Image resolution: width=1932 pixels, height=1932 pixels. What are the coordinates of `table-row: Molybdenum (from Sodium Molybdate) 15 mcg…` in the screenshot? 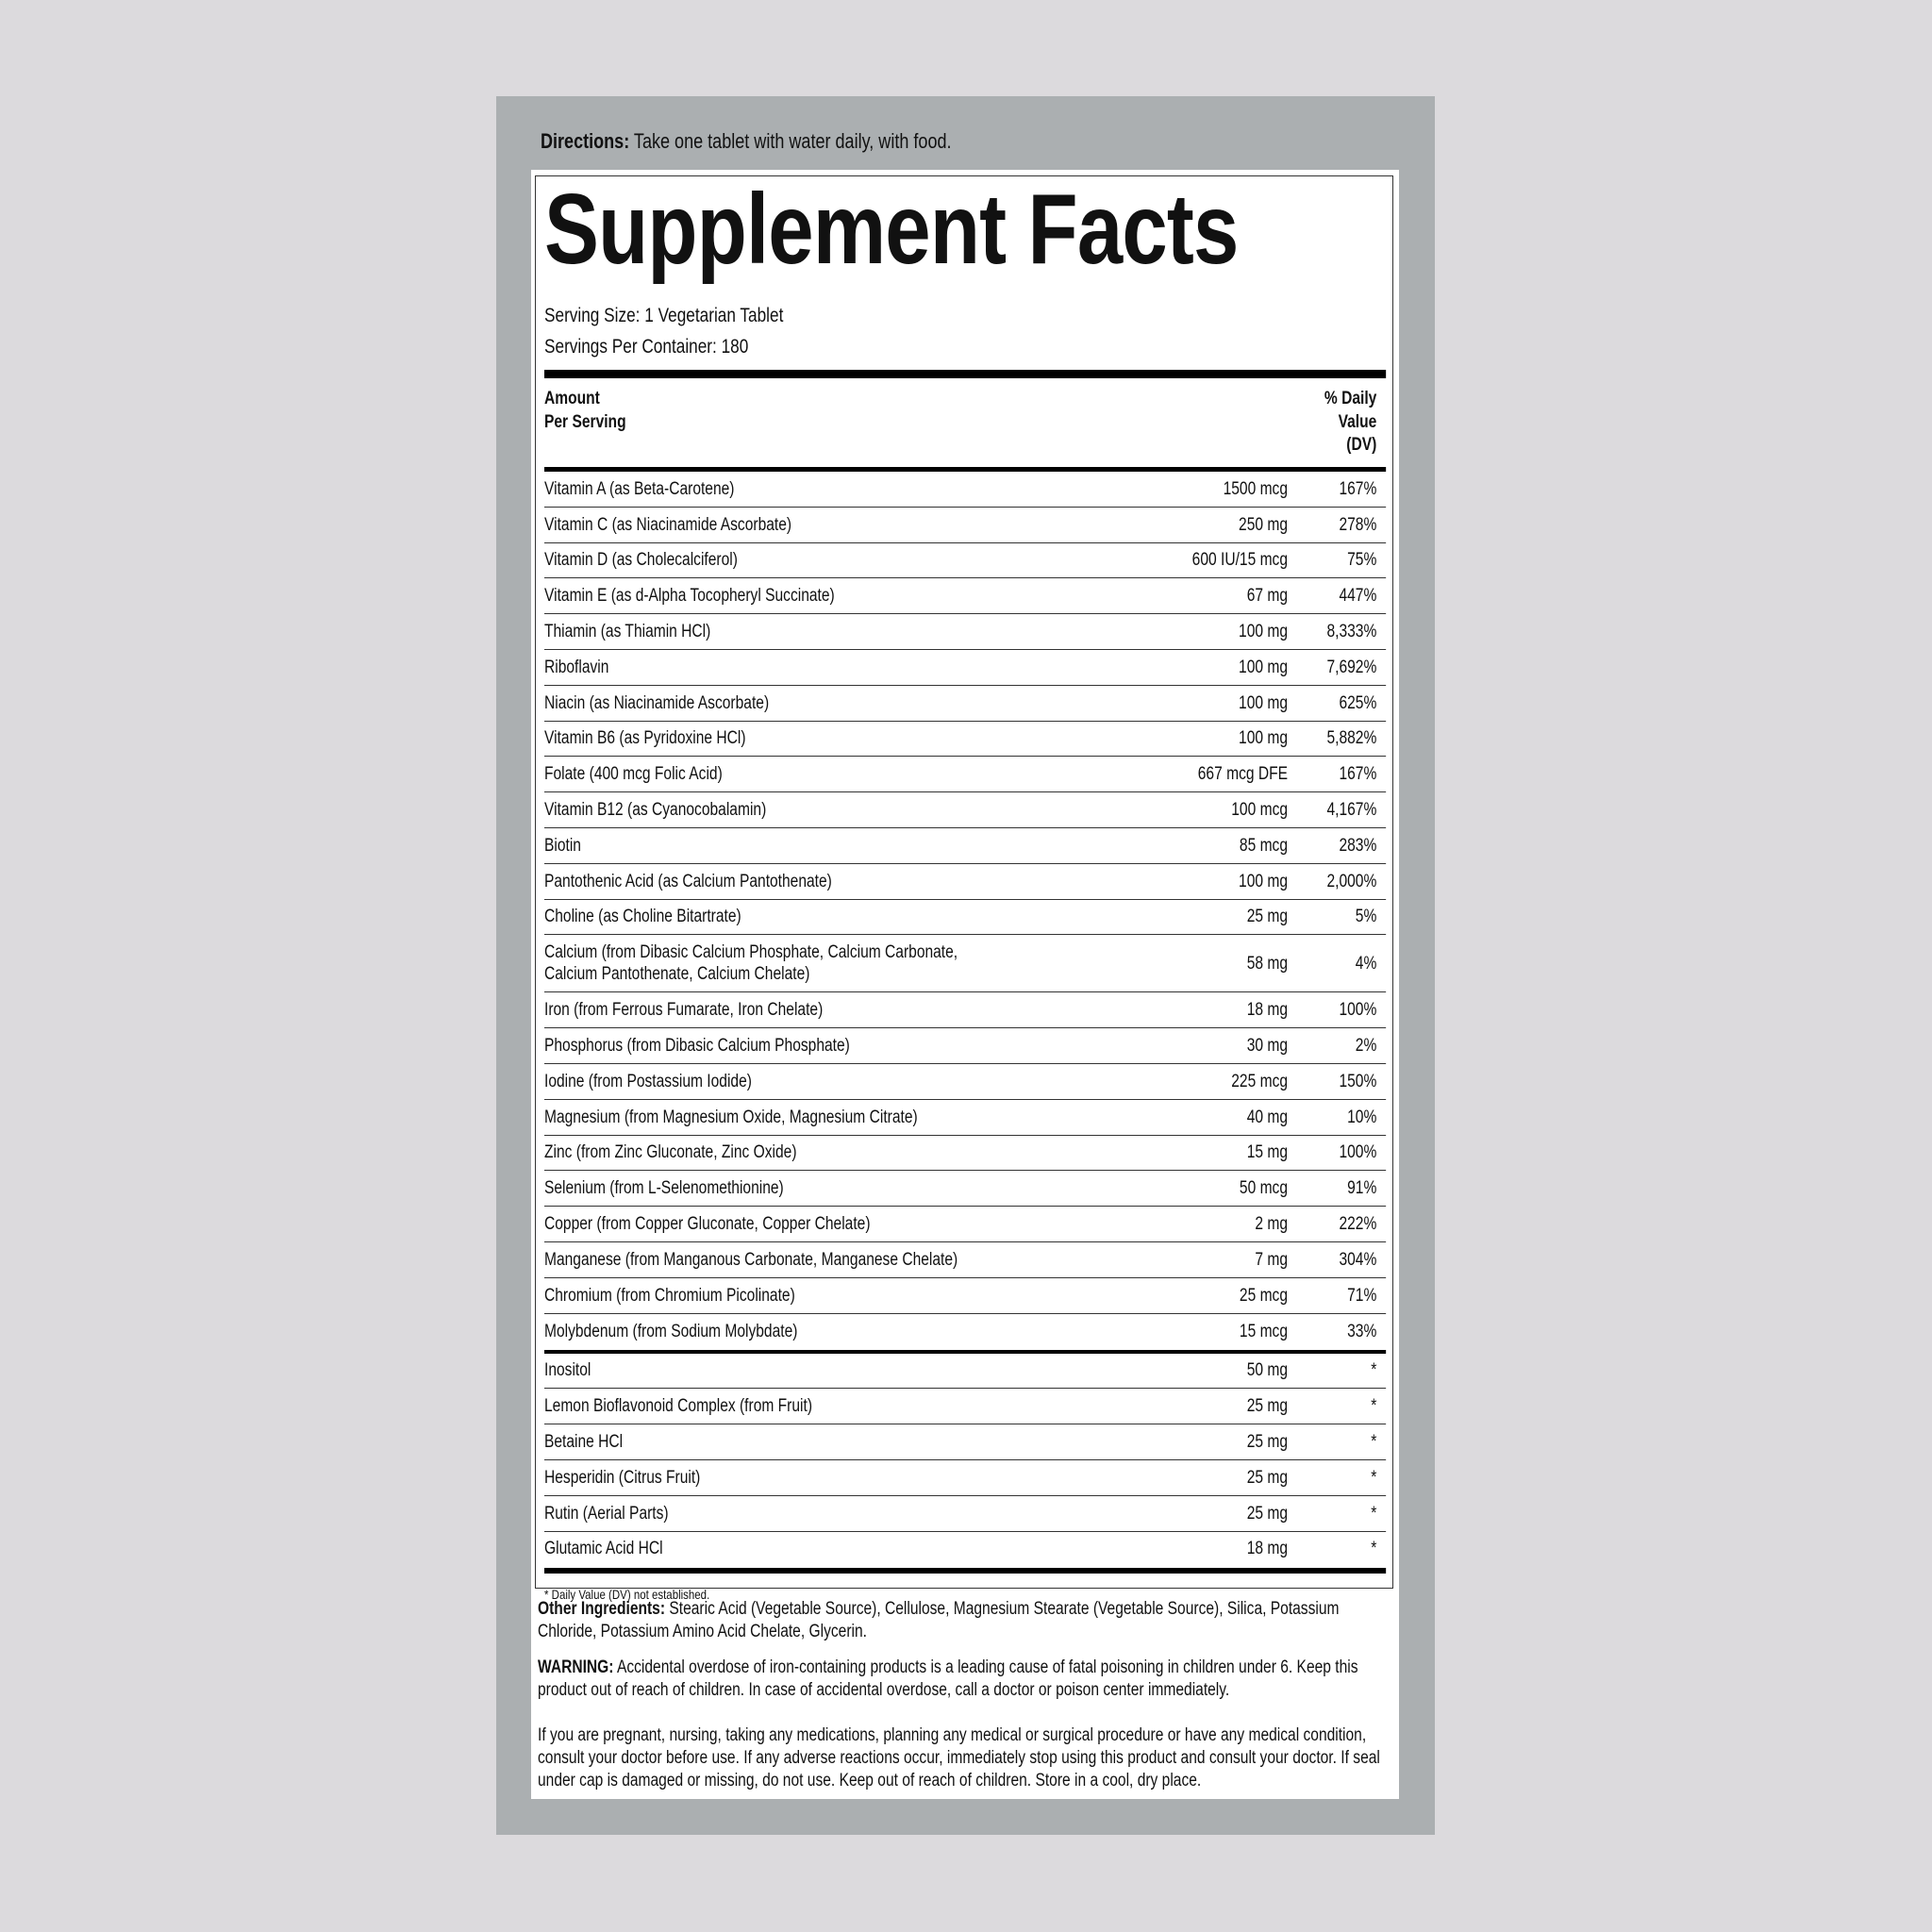 It's located at (965, 1334).